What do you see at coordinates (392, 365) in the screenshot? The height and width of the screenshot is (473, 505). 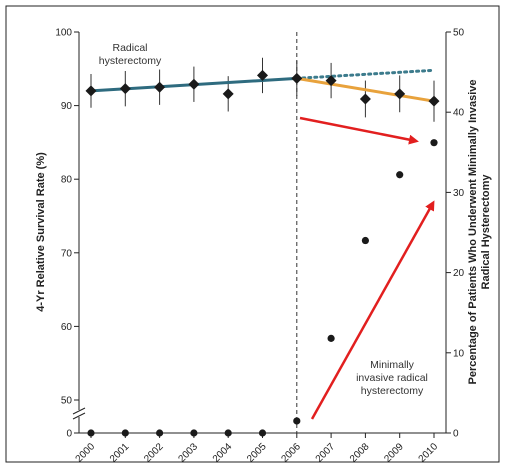 I see `annotation-minimally-line: Minimally` at bounding box center [392, 365].